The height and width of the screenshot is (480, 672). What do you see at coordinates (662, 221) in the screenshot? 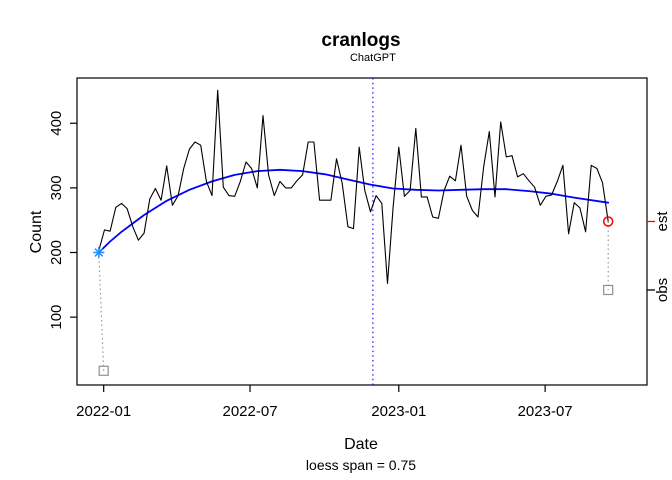
I see `right-axis-label-est: est` at bounding box center [662, 221].